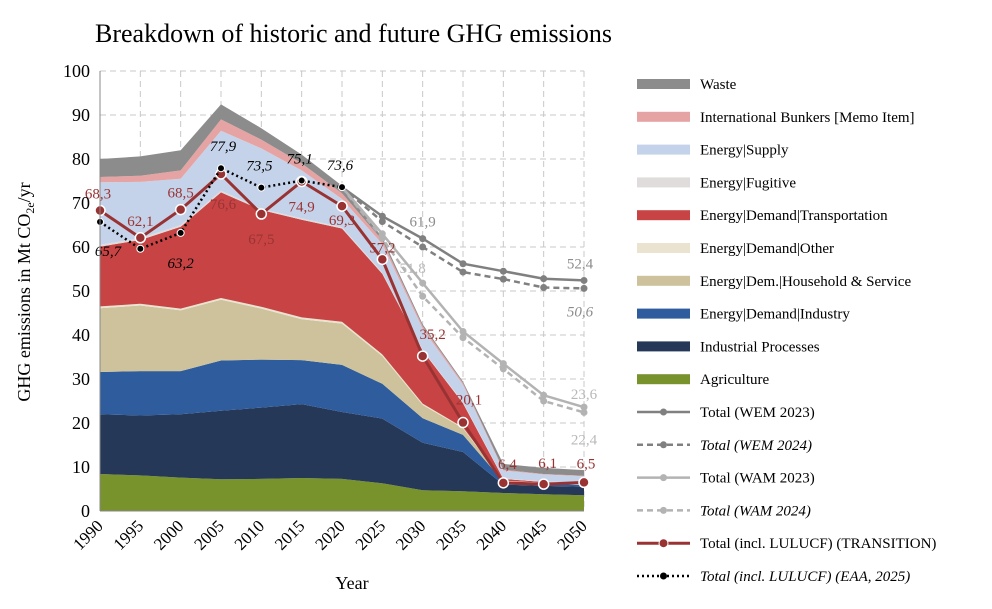 Image resolution: width=992 pixels, height=609 pixels. Describe the element at coordinates (807, 118) in the screenshot. I see `legend-label: International Bunkers [Memo Item]` at that location.